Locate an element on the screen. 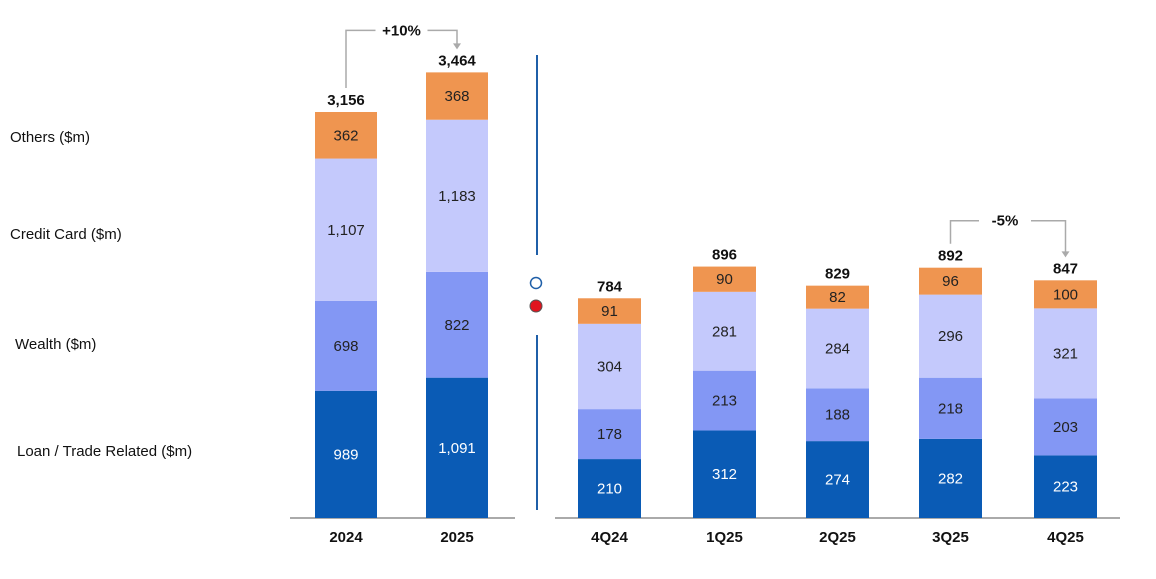 Image resolution: width=1156 pixels, height=579 pixels. legend-wealth: Wealth ($m) is located at coordinates (55, 344).